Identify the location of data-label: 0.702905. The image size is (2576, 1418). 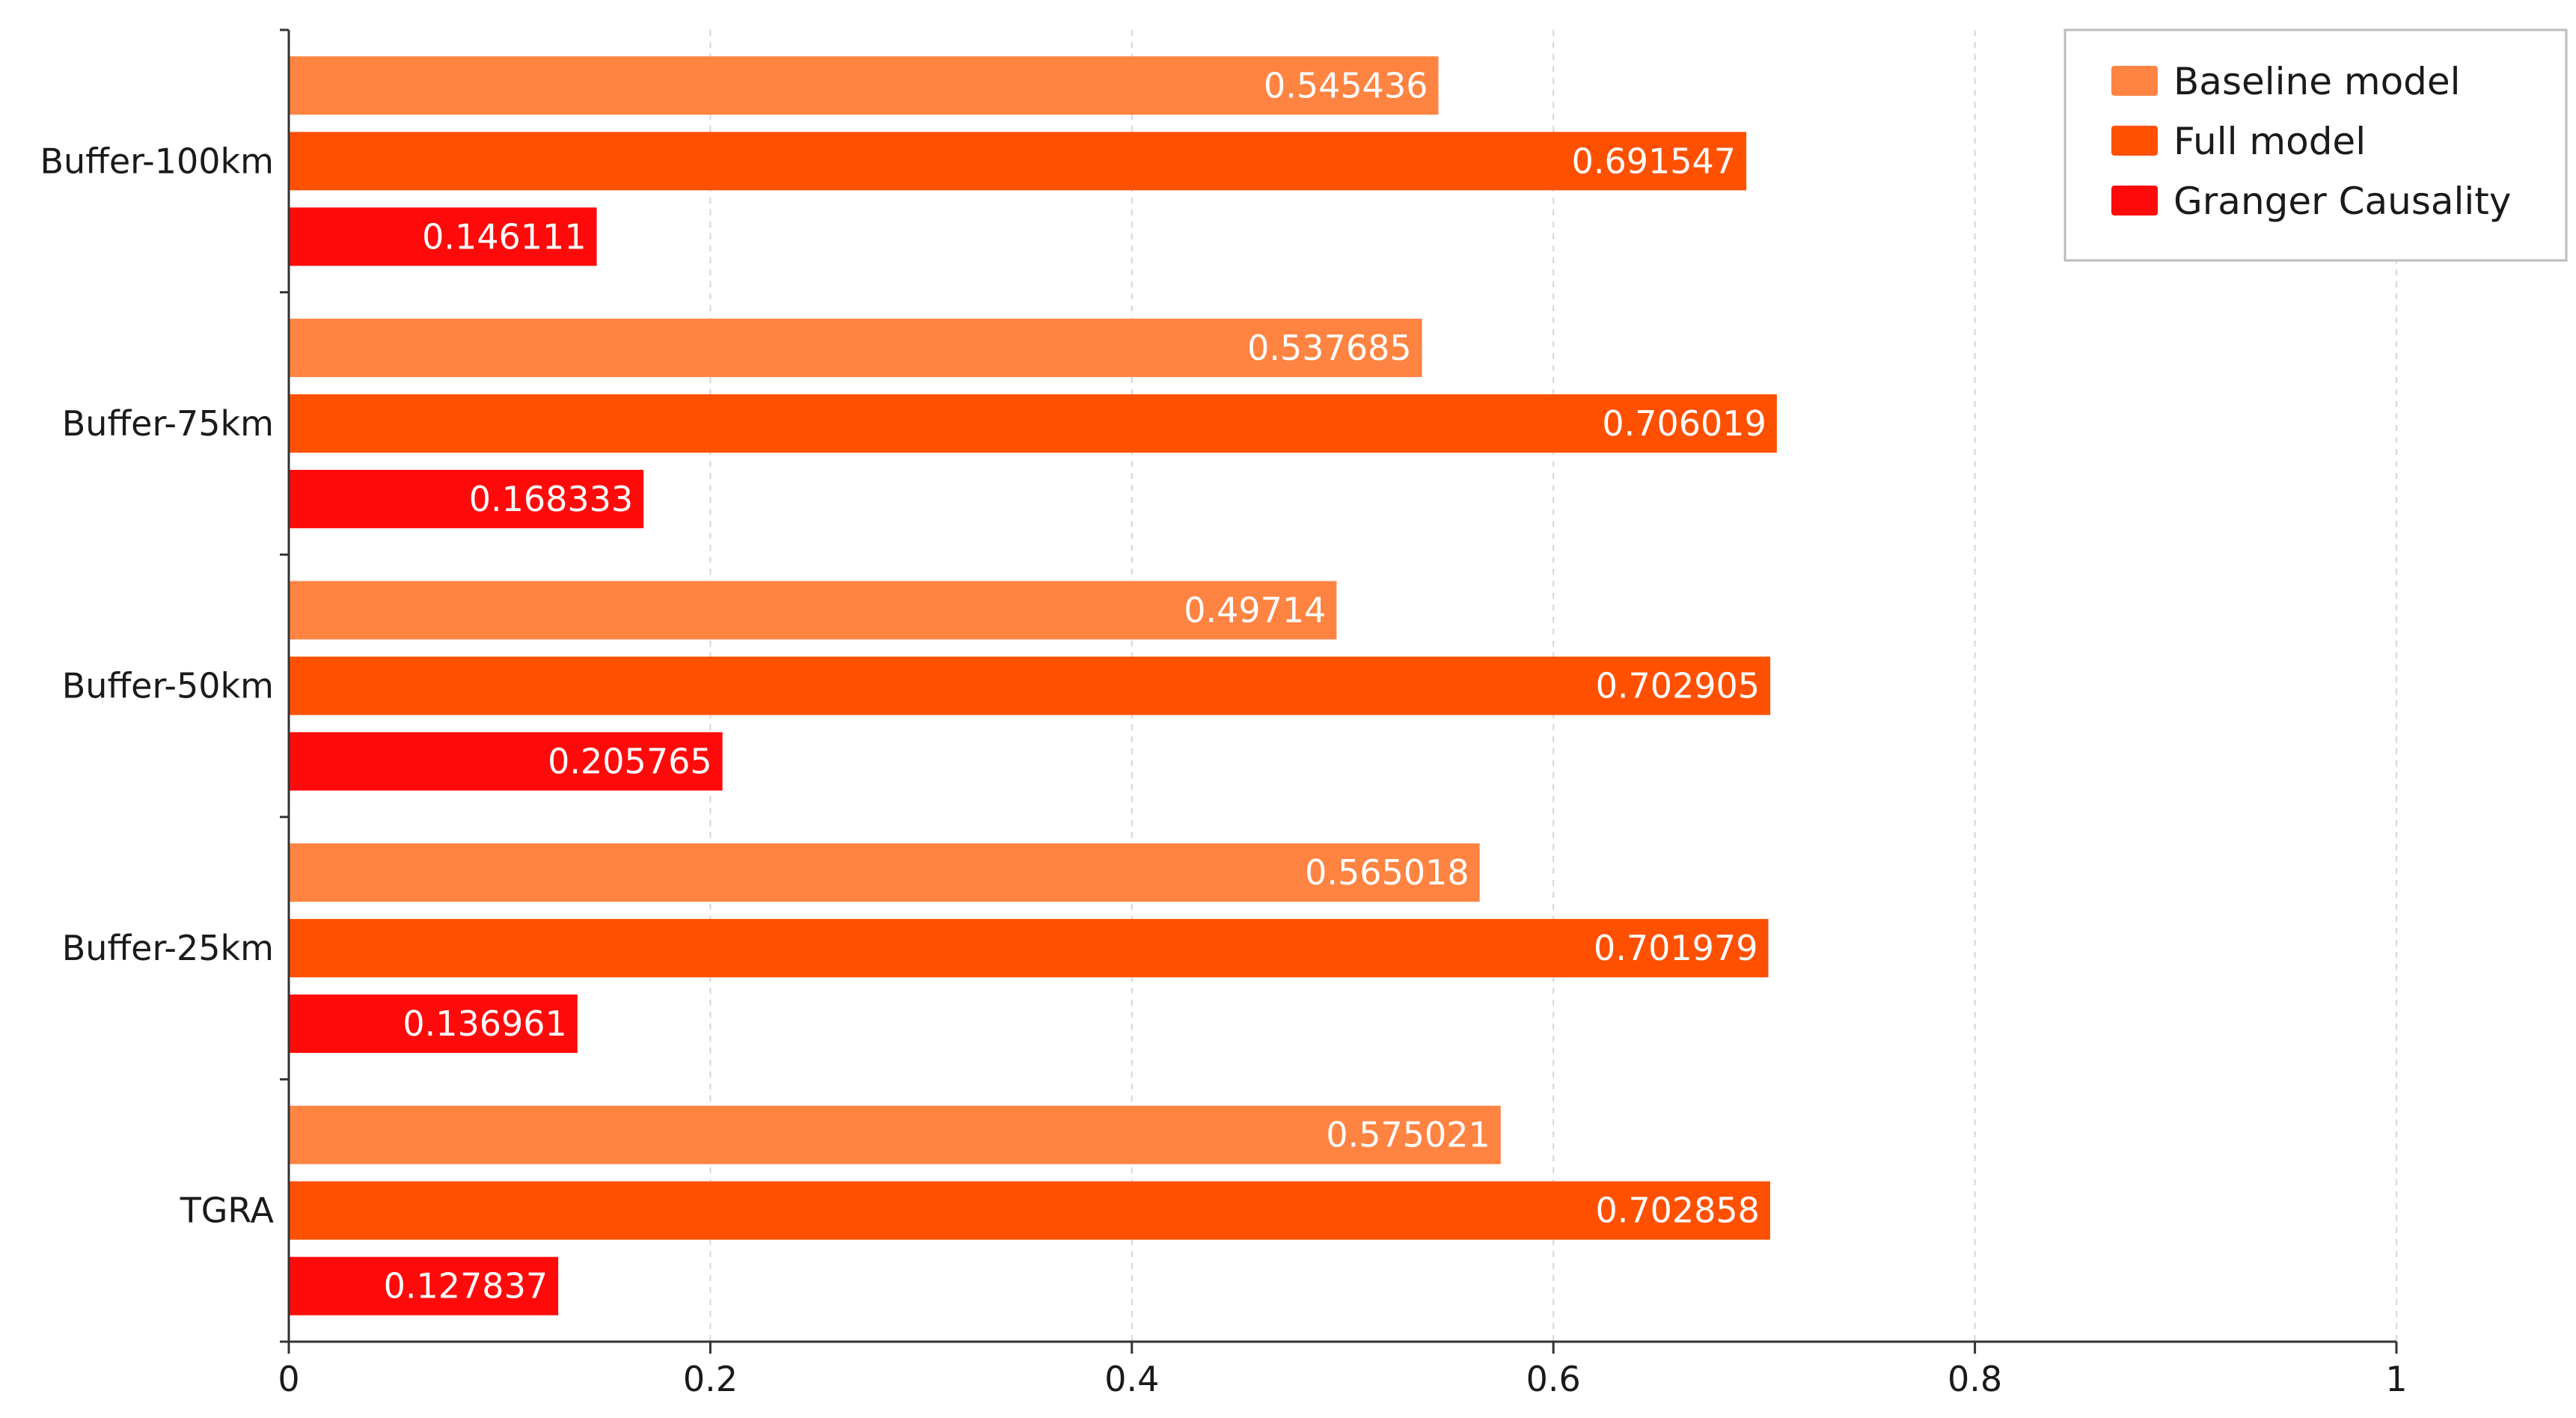
(1678, 686).